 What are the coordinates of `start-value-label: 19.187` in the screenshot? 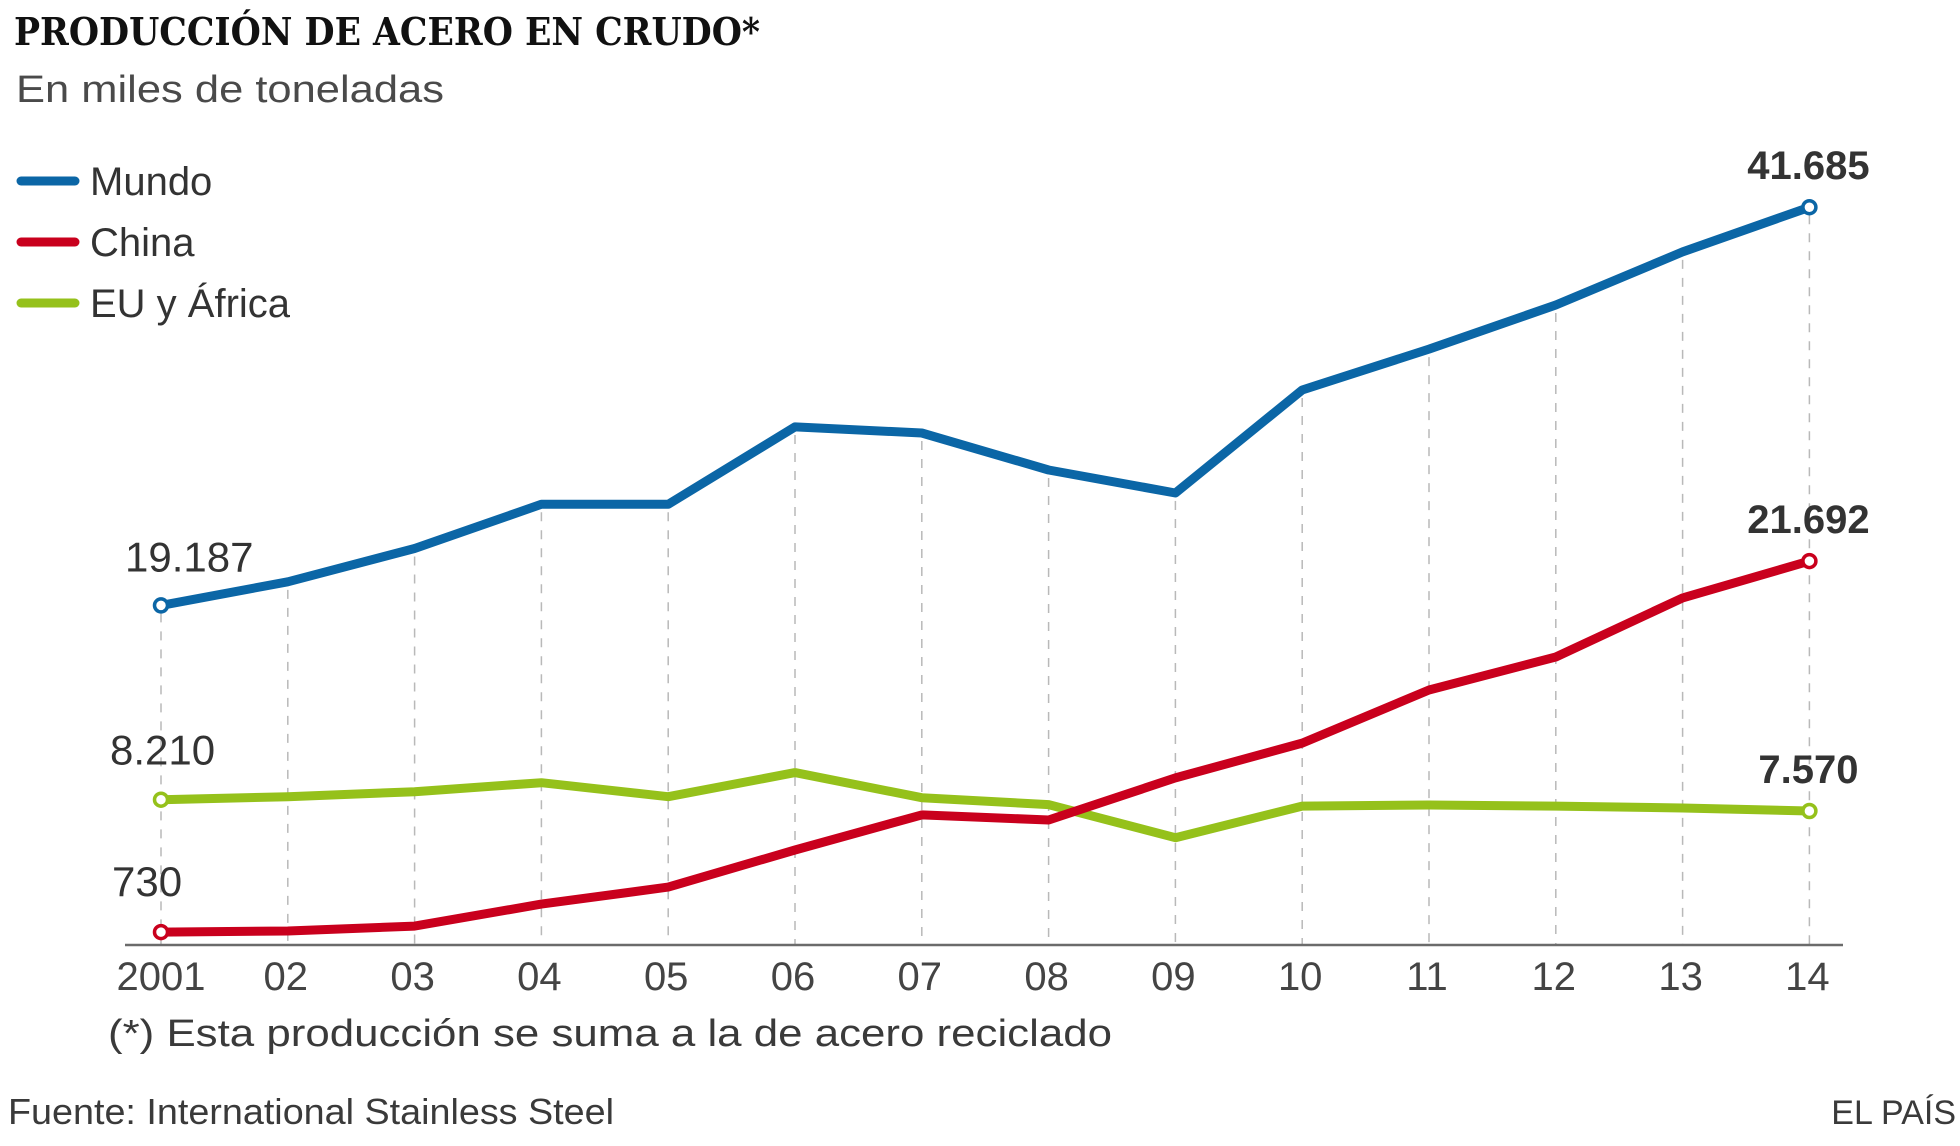 It's located at (189, 556).